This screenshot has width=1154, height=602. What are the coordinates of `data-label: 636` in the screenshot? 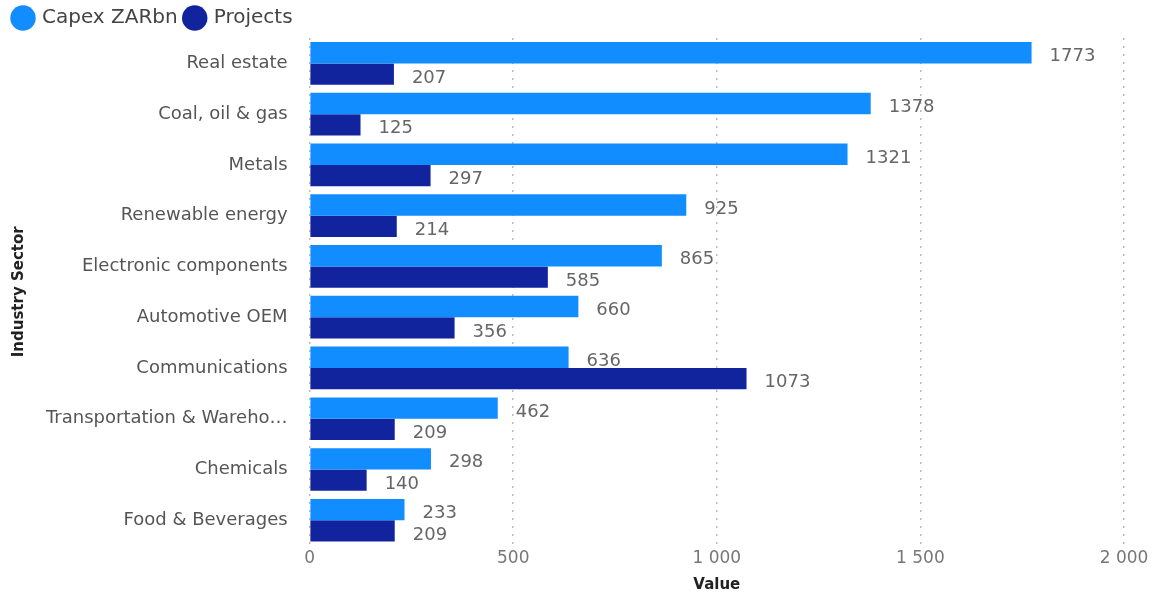 It's located at (603, 359).